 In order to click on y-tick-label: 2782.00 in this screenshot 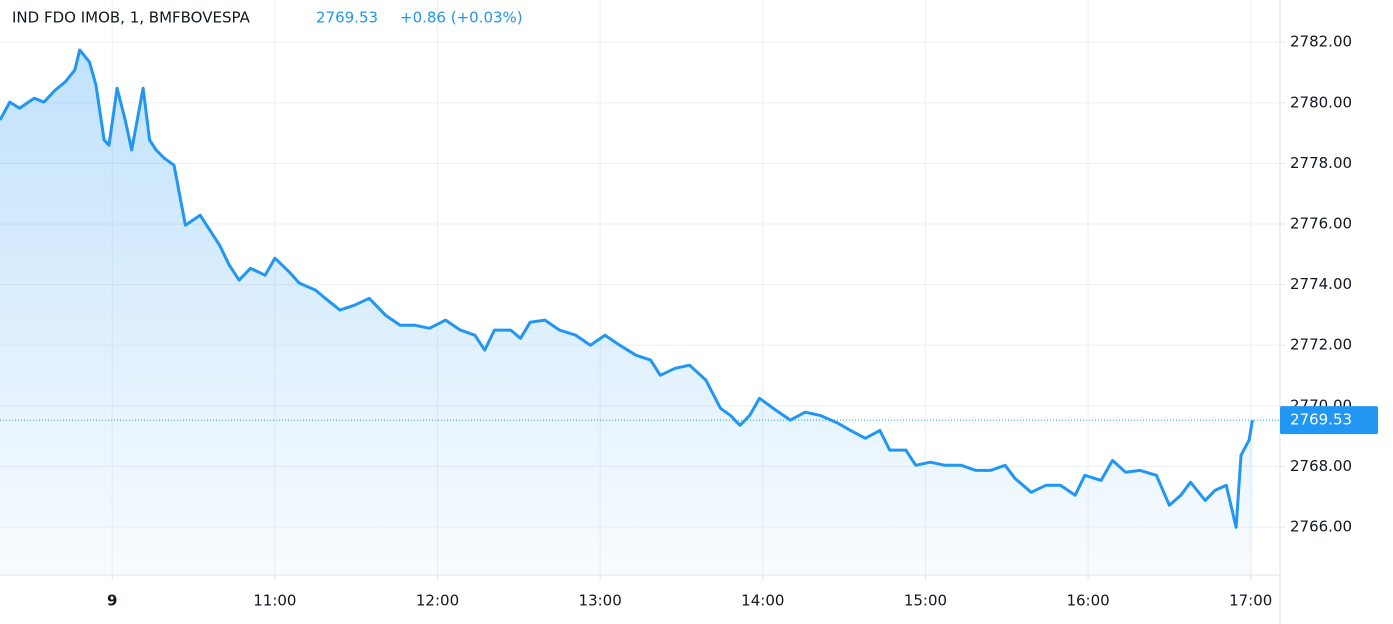, I will do `click(1321, 42)`.